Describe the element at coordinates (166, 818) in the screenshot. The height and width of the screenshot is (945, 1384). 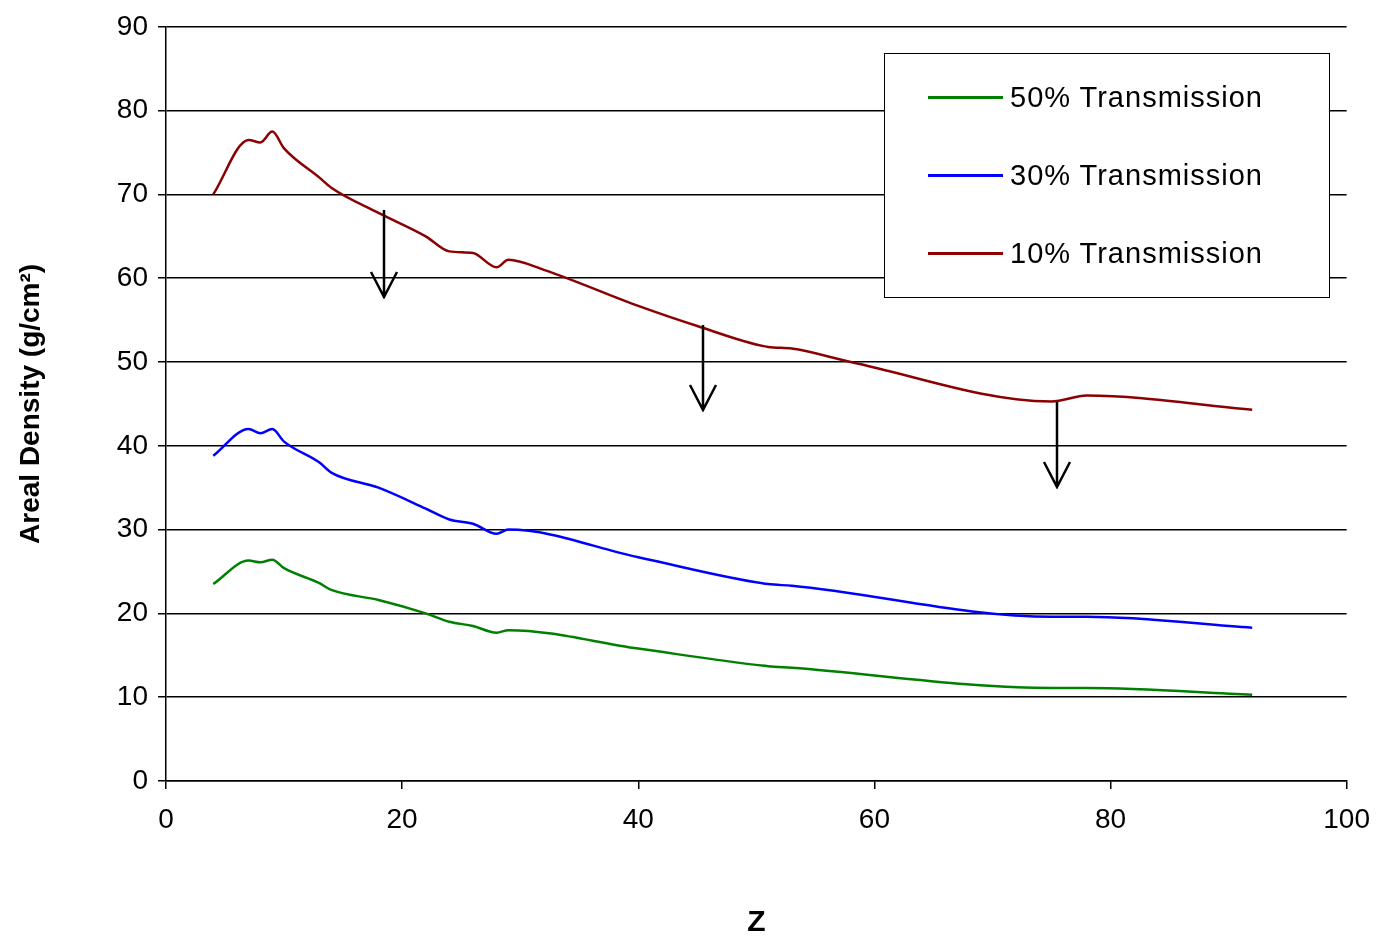
I see `x-tick-label: 0` at that location.